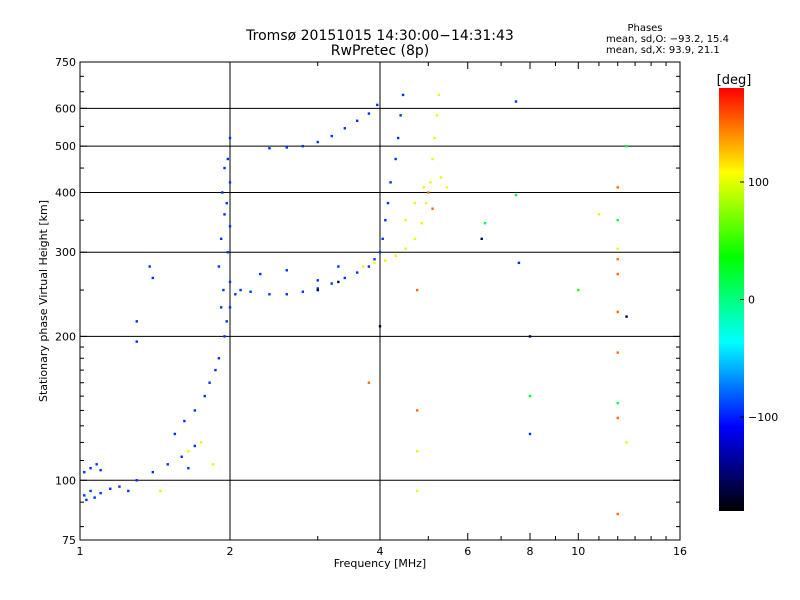 The height and width of the screenshot is (600, 800). What do you see at coordinates (759, 300) in the screenshot?
I see `colorbar-ticks: 100 0 −100` at bounding box center [759, 300].